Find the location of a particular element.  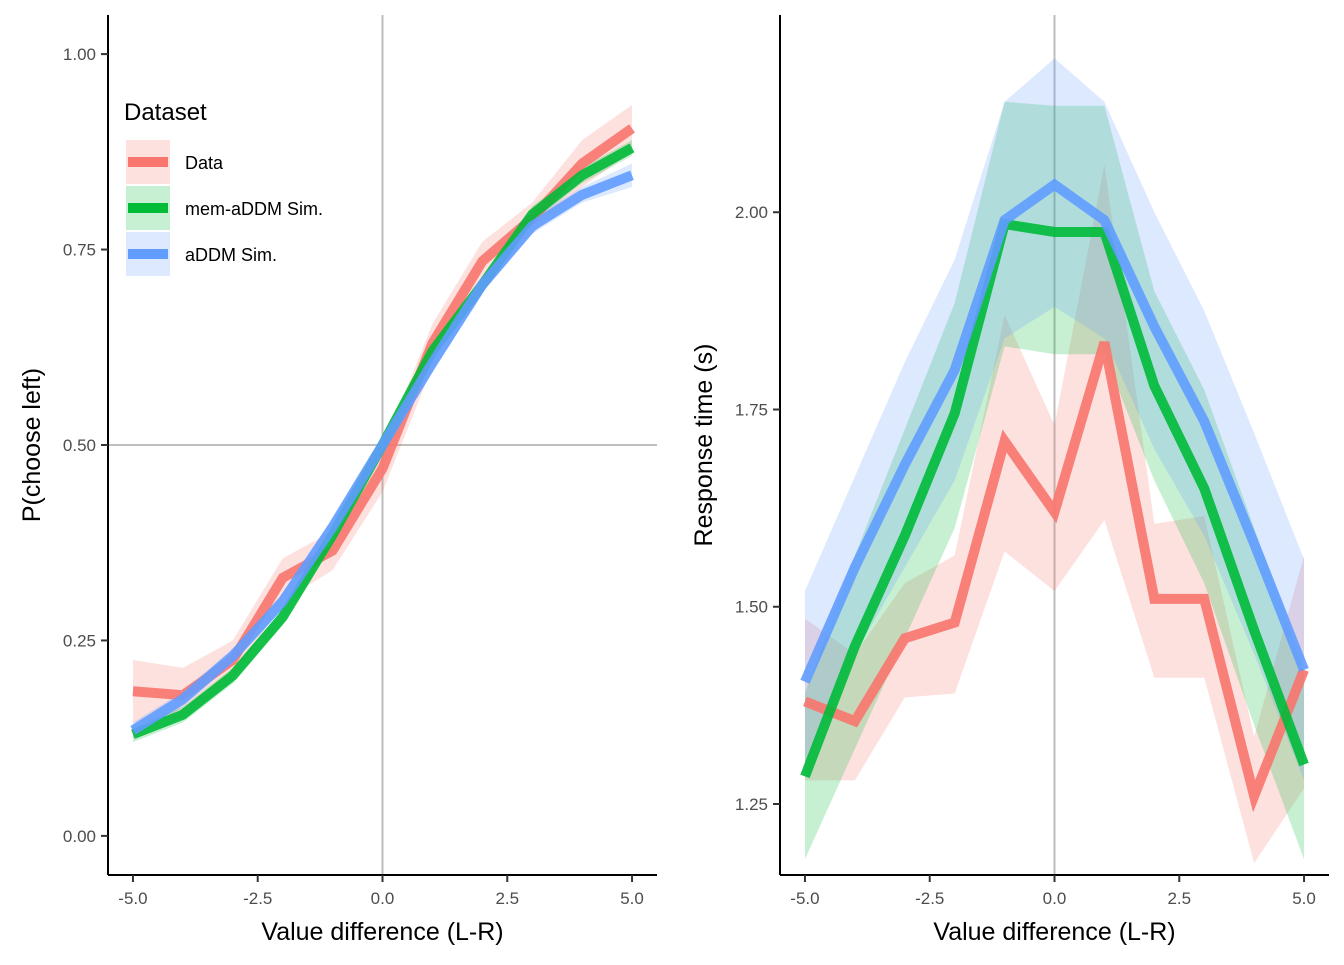

y-tick-label: 0.00 is located at coordinates (79, 836).